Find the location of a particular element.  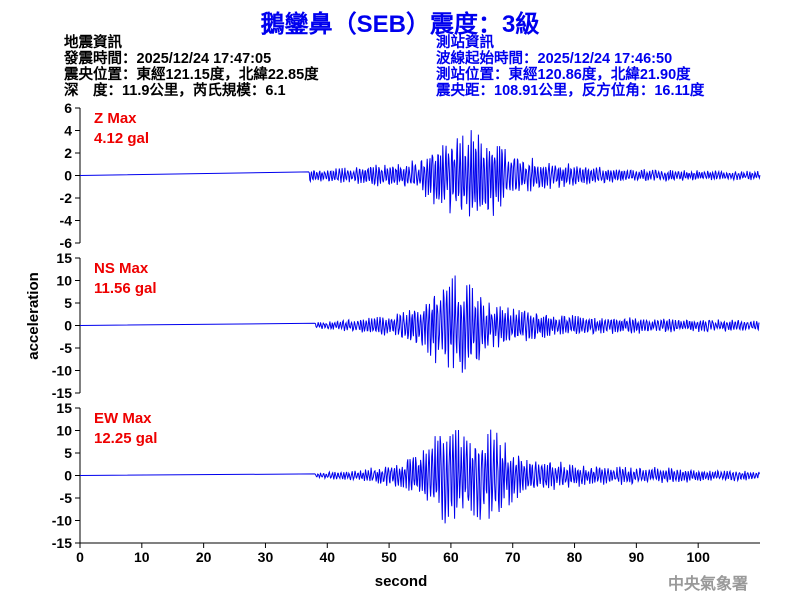

x-tick-label: 40 is located at coordinates (327, 557).